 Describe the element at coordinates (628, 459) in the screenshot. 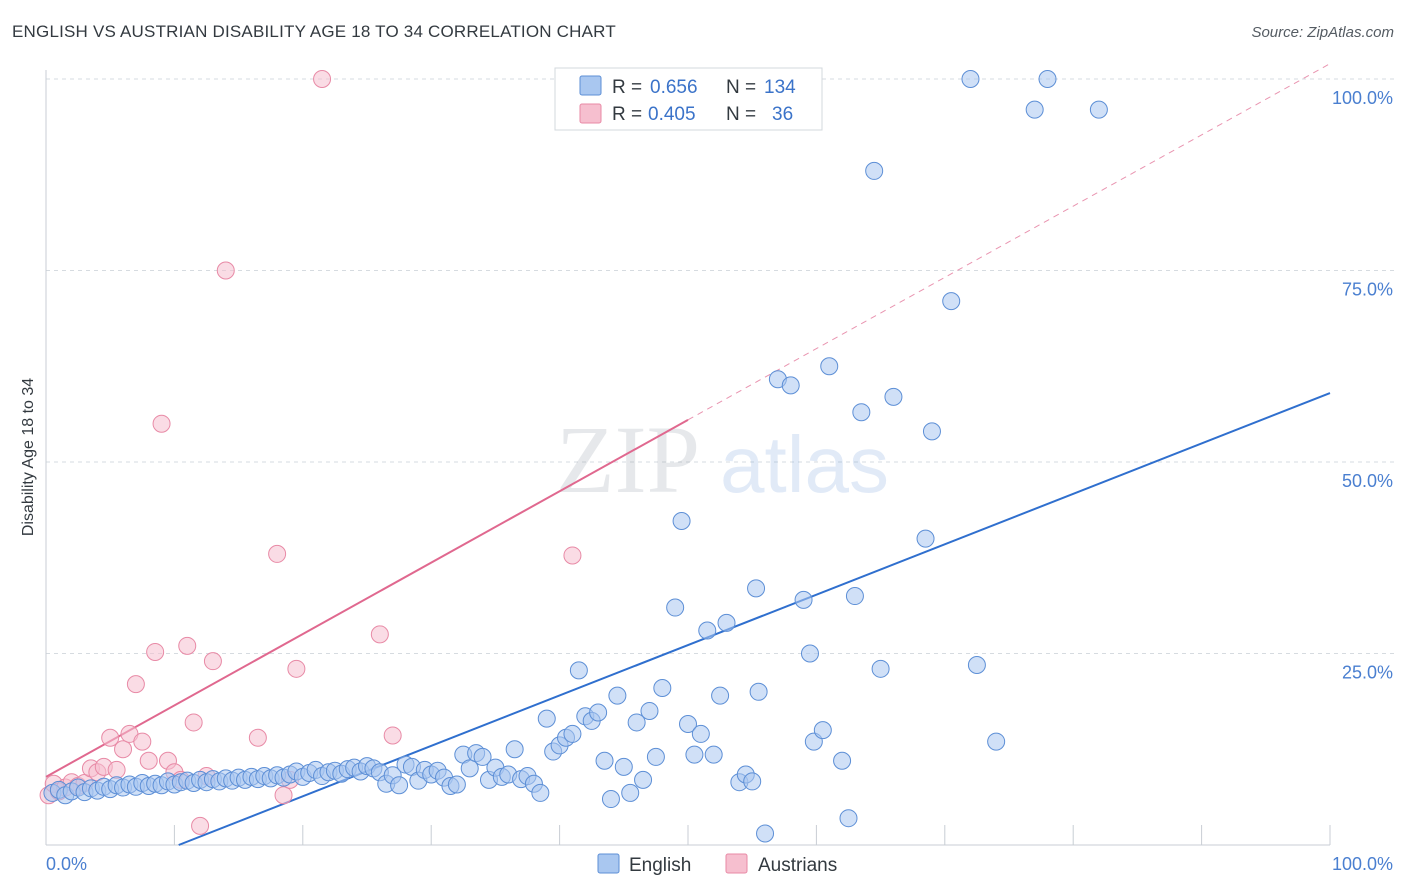

I see `watermark-zip: ZIP` at that location.